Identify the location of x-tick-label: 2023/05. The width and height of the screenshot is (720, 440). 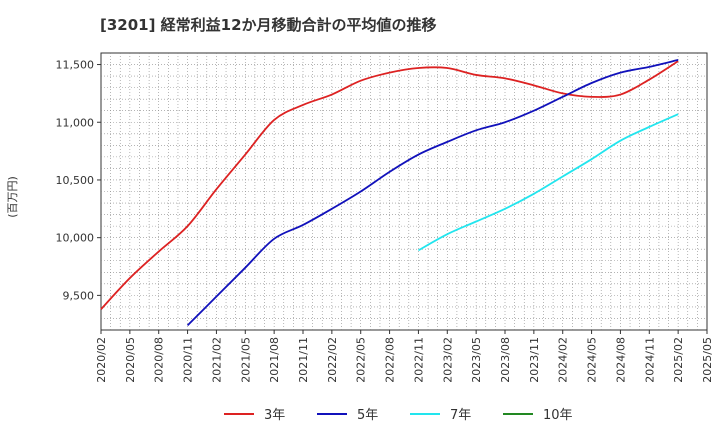
(476, 360).